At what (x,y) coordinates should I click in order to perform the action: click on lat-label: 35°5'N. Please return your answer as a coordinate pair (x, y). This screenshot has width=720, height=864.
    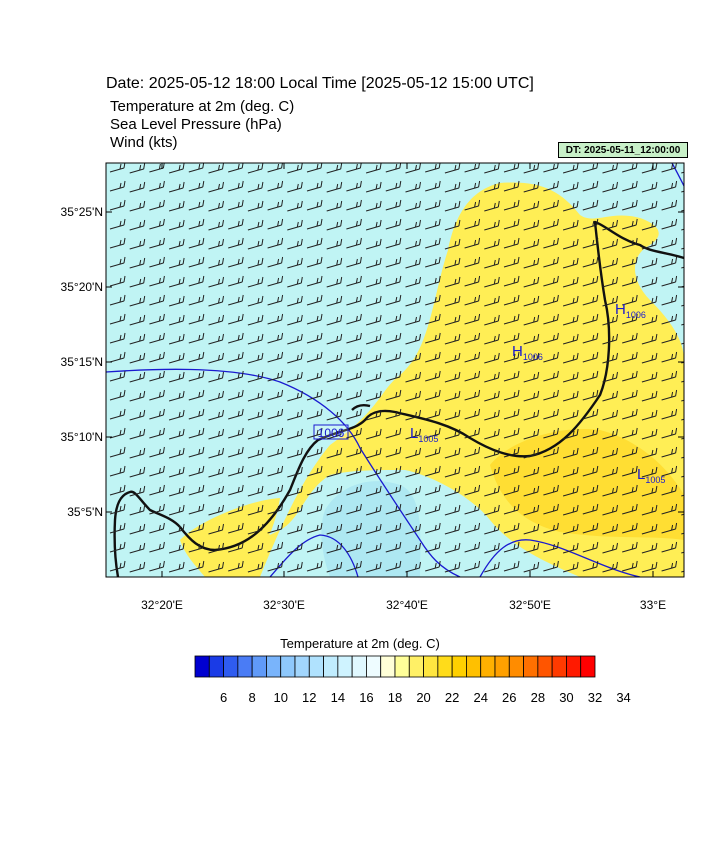
    Looking at the image, I should click on (85, 512).